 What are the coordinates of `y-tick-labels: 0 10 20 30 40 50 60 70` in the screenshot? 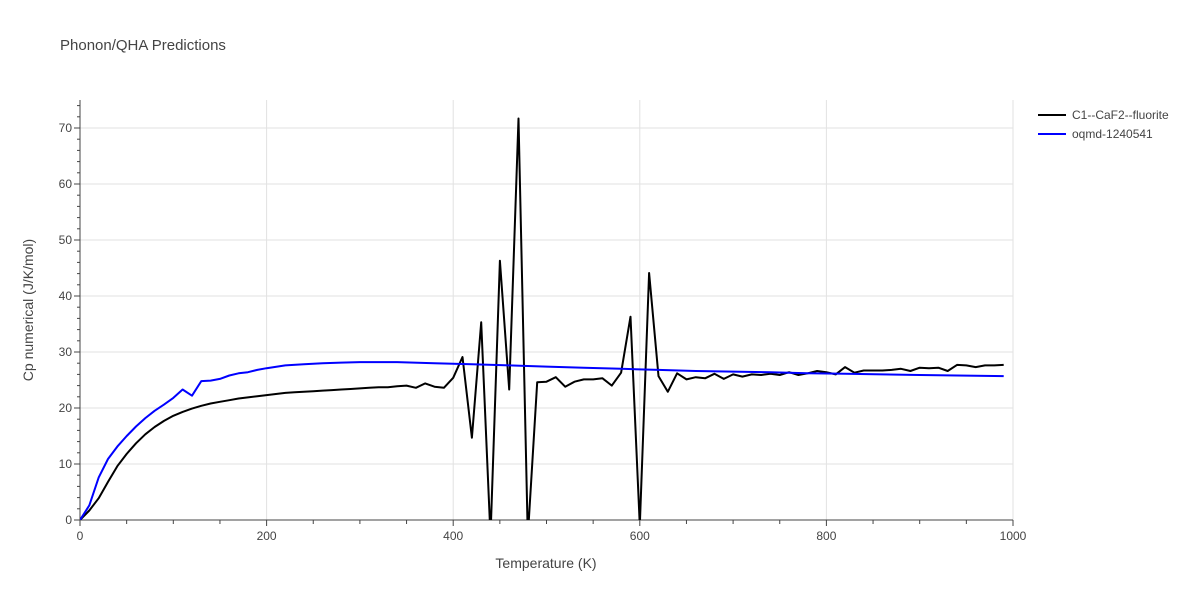 It's located at (66, 324).